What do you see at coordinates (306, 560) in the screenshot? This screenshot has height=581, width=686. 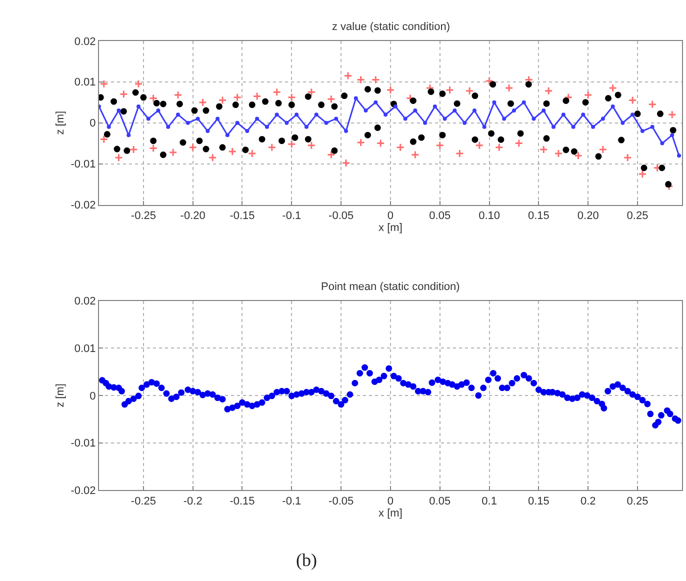 I see `text: (b)` at bounding box center [306, 560].